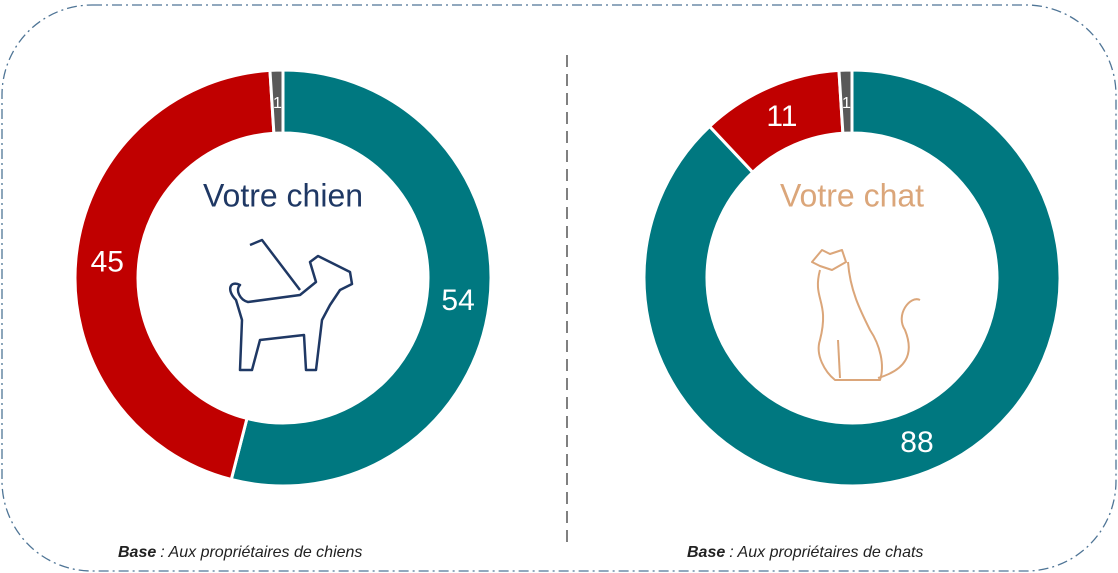  I want to click on data-label: 45, so click(107, 261).